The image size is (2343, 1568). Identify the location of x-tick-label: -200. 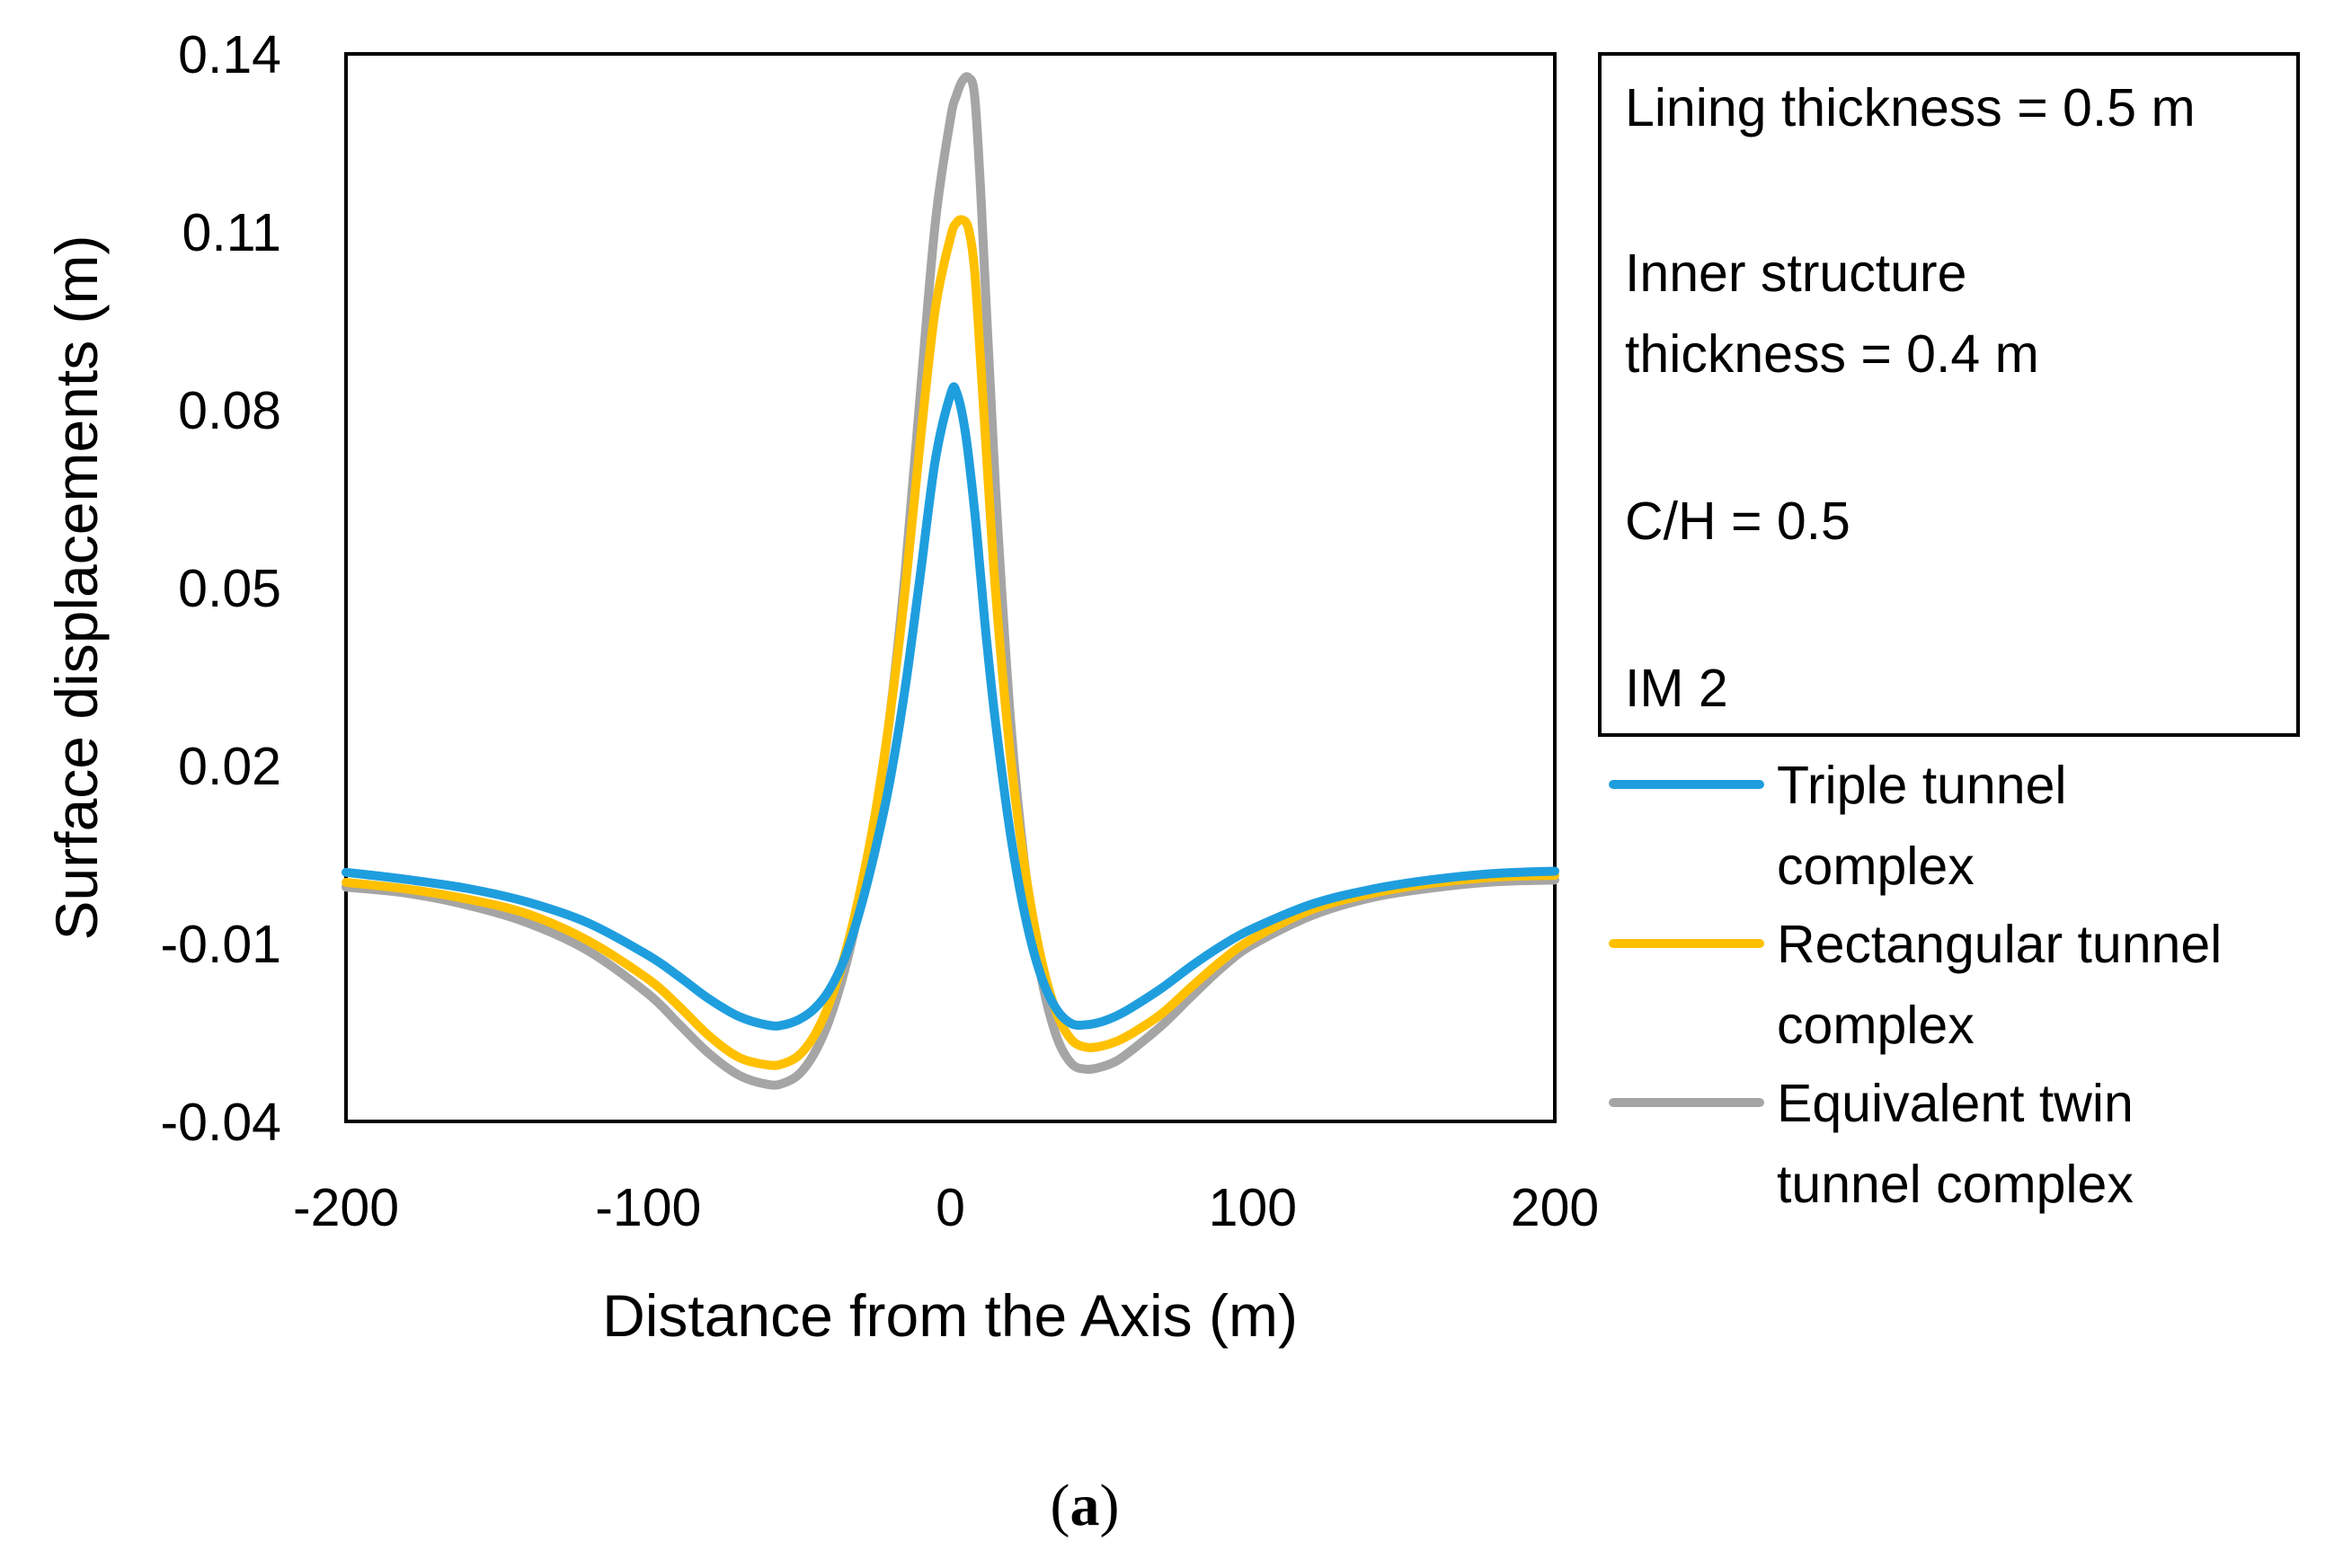
(346, 1208).